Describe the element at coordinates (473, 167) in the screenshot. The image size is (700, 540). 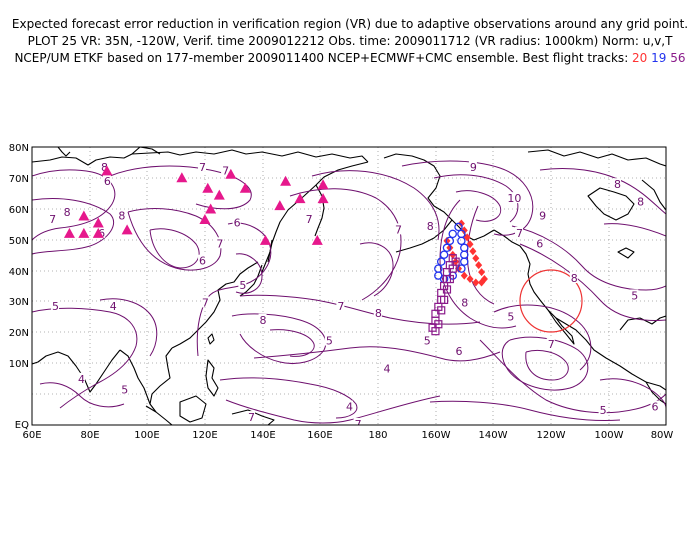
I see `contour-label: 9` at that location.